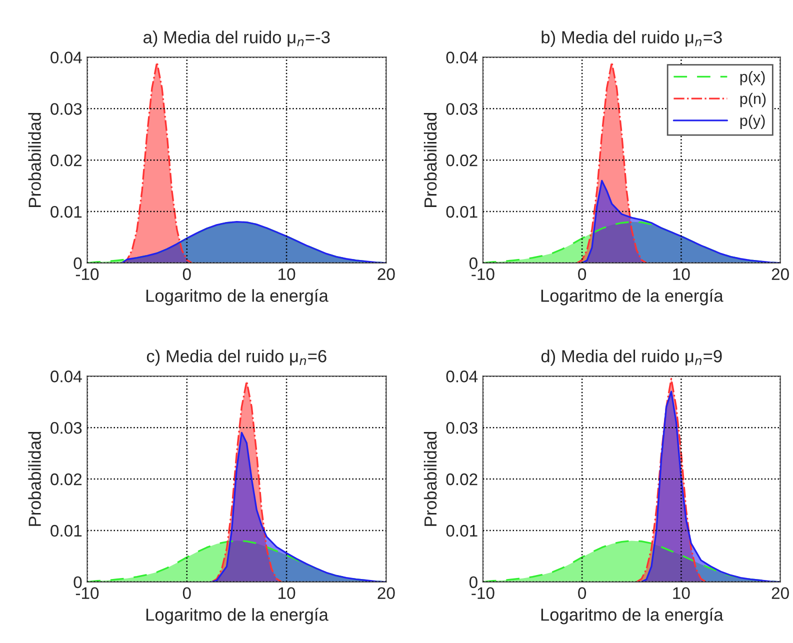  Describe the element at coordinates (237, 38) in the screenshot. I see `chart-title: a) Media del ruido μ$_{n}$=-3` at that location.